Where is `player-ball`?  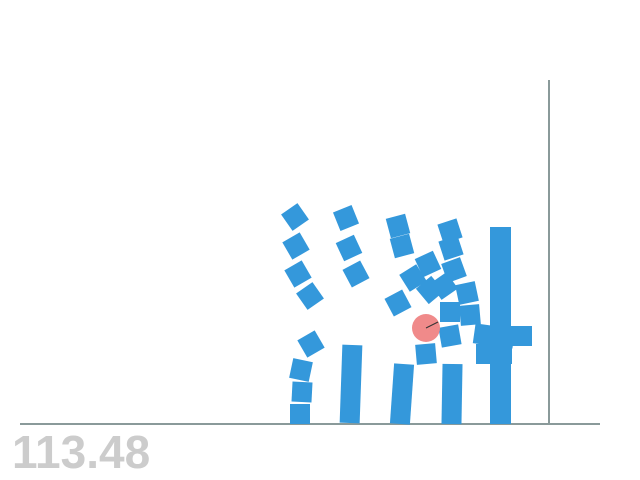
player-ball is located at coordinates (426, 328).